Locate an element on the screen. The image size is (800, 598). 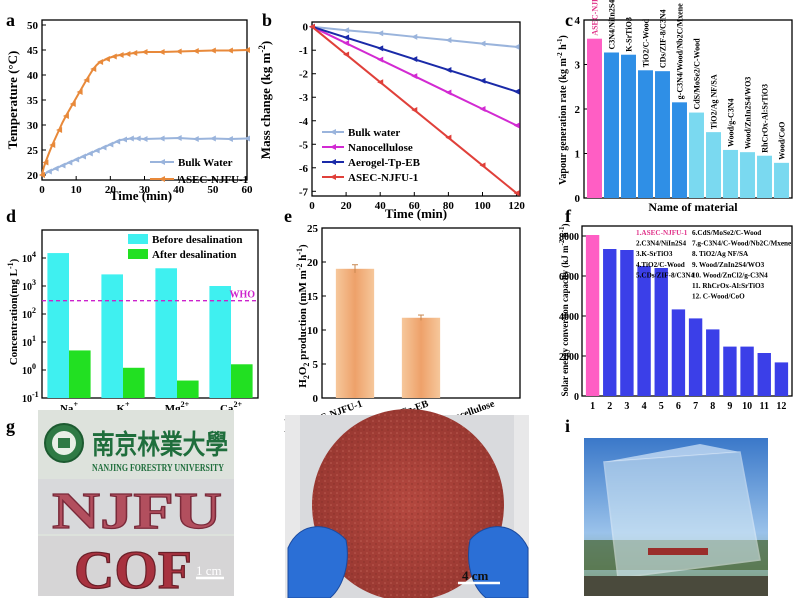
chart-c-bar-label: Wood/g-C3N4 is located at coordinates (731, 122).